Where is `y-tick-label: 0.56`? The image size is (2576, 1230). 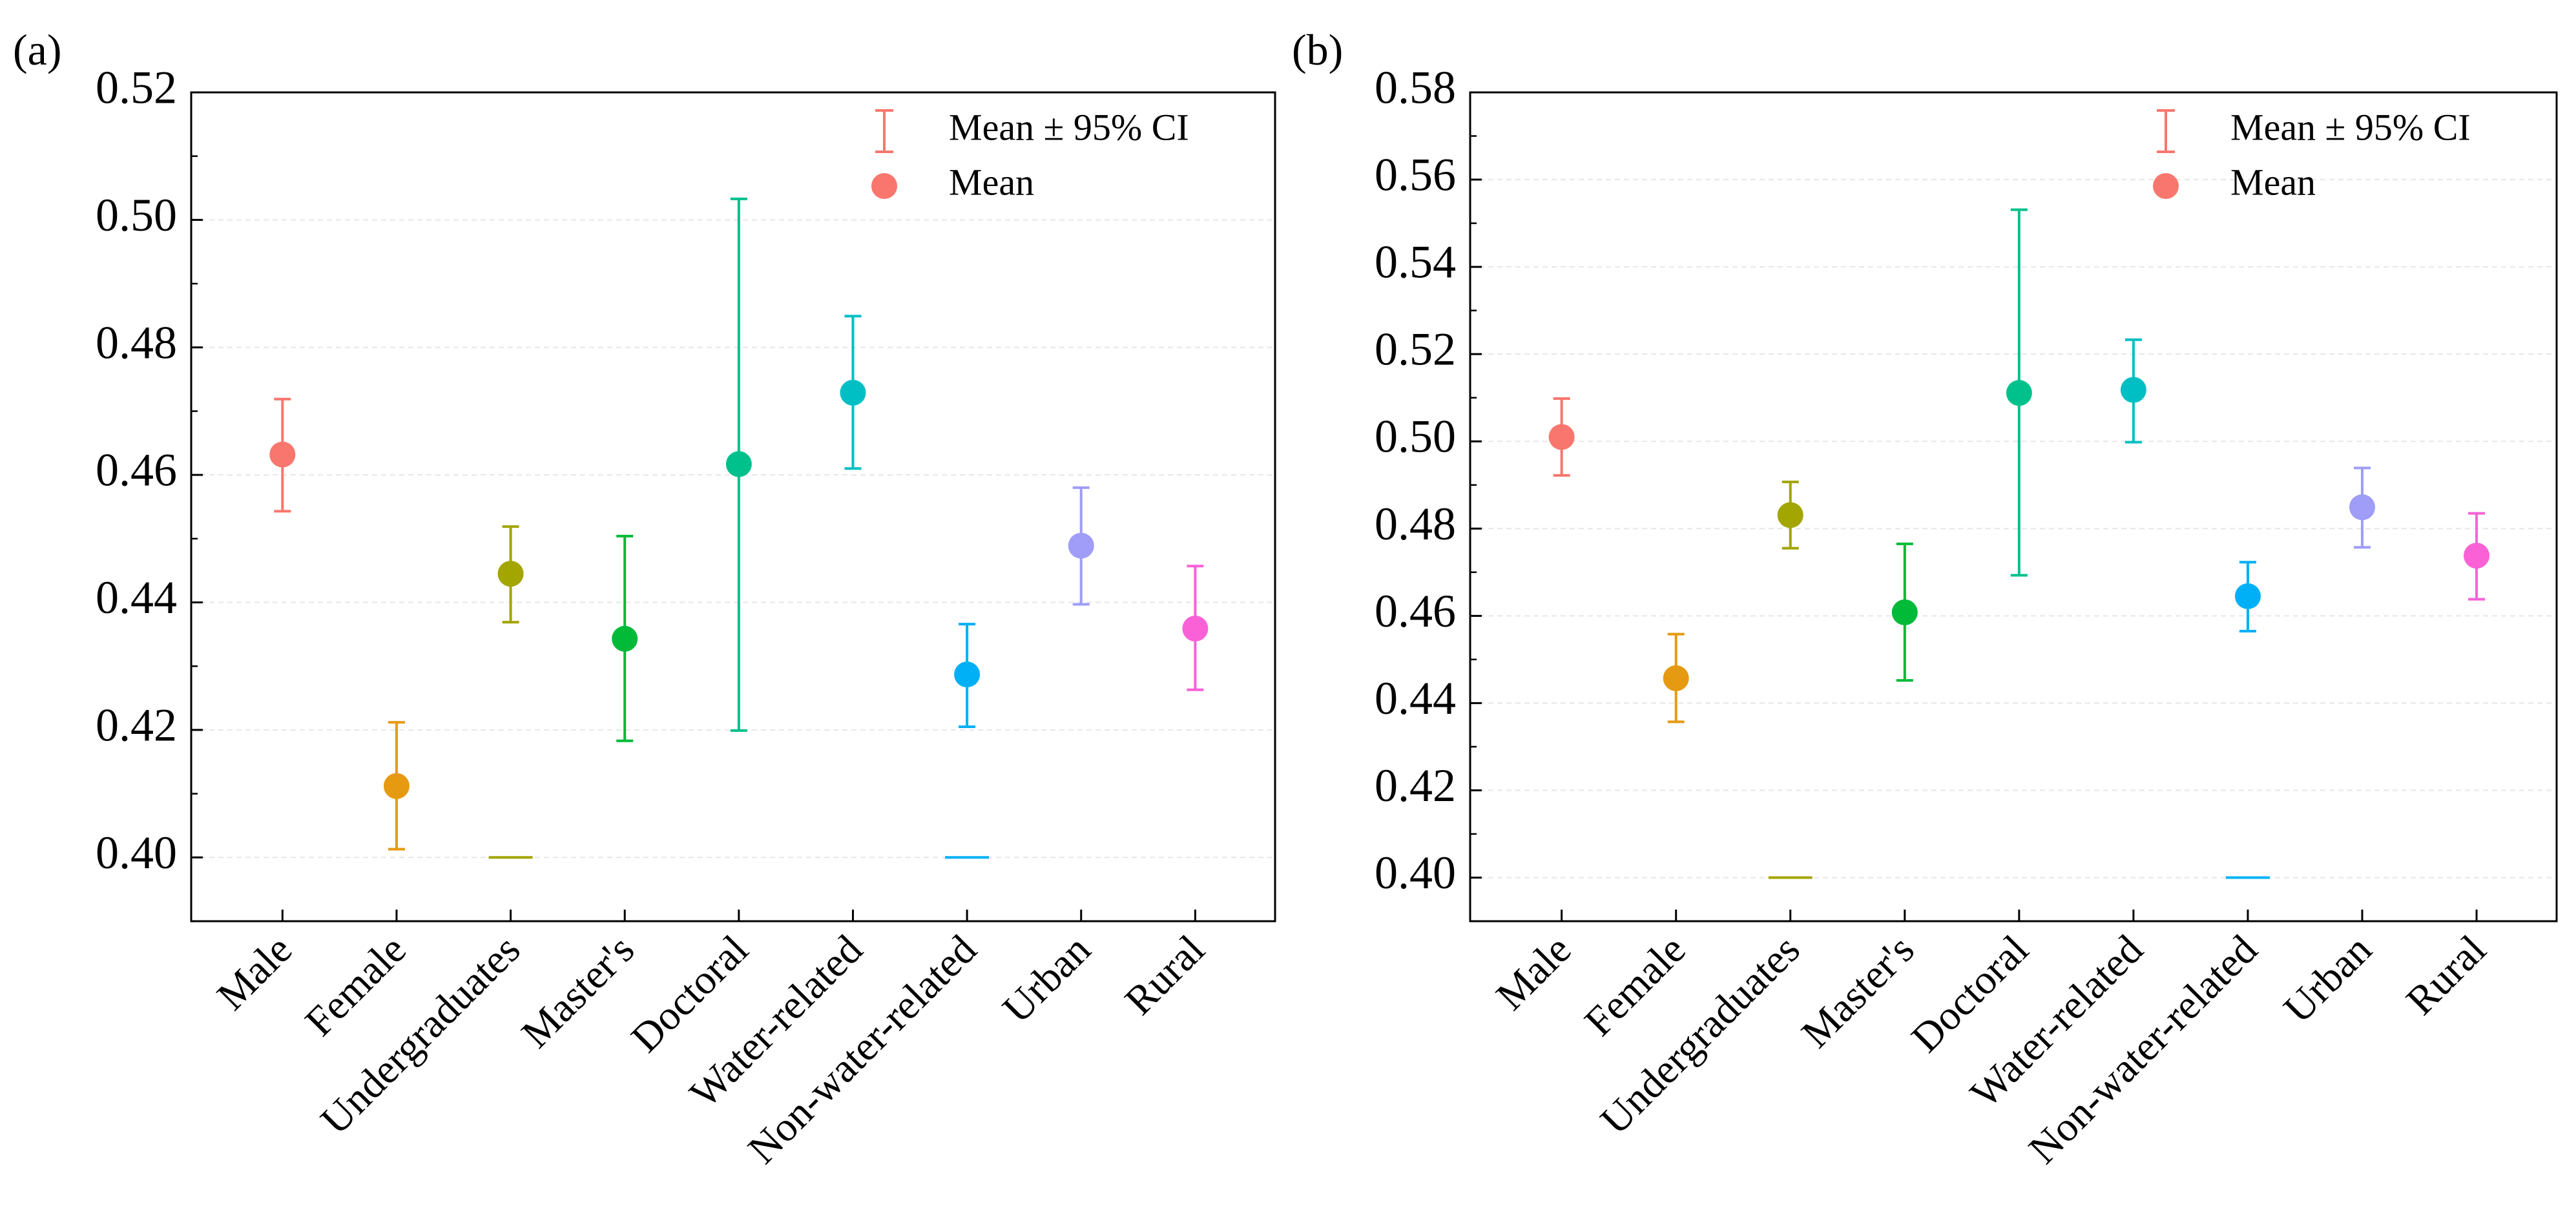 y-tick-label: 0.56 is located at coordinates (1415, 175).